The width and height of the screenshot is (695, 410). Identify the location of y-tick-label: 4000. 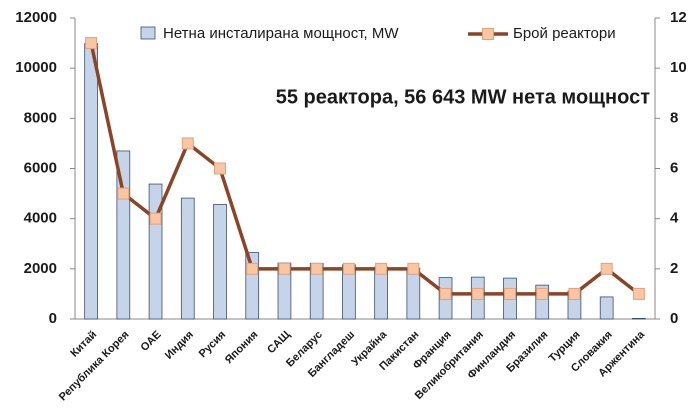
(40, 218).